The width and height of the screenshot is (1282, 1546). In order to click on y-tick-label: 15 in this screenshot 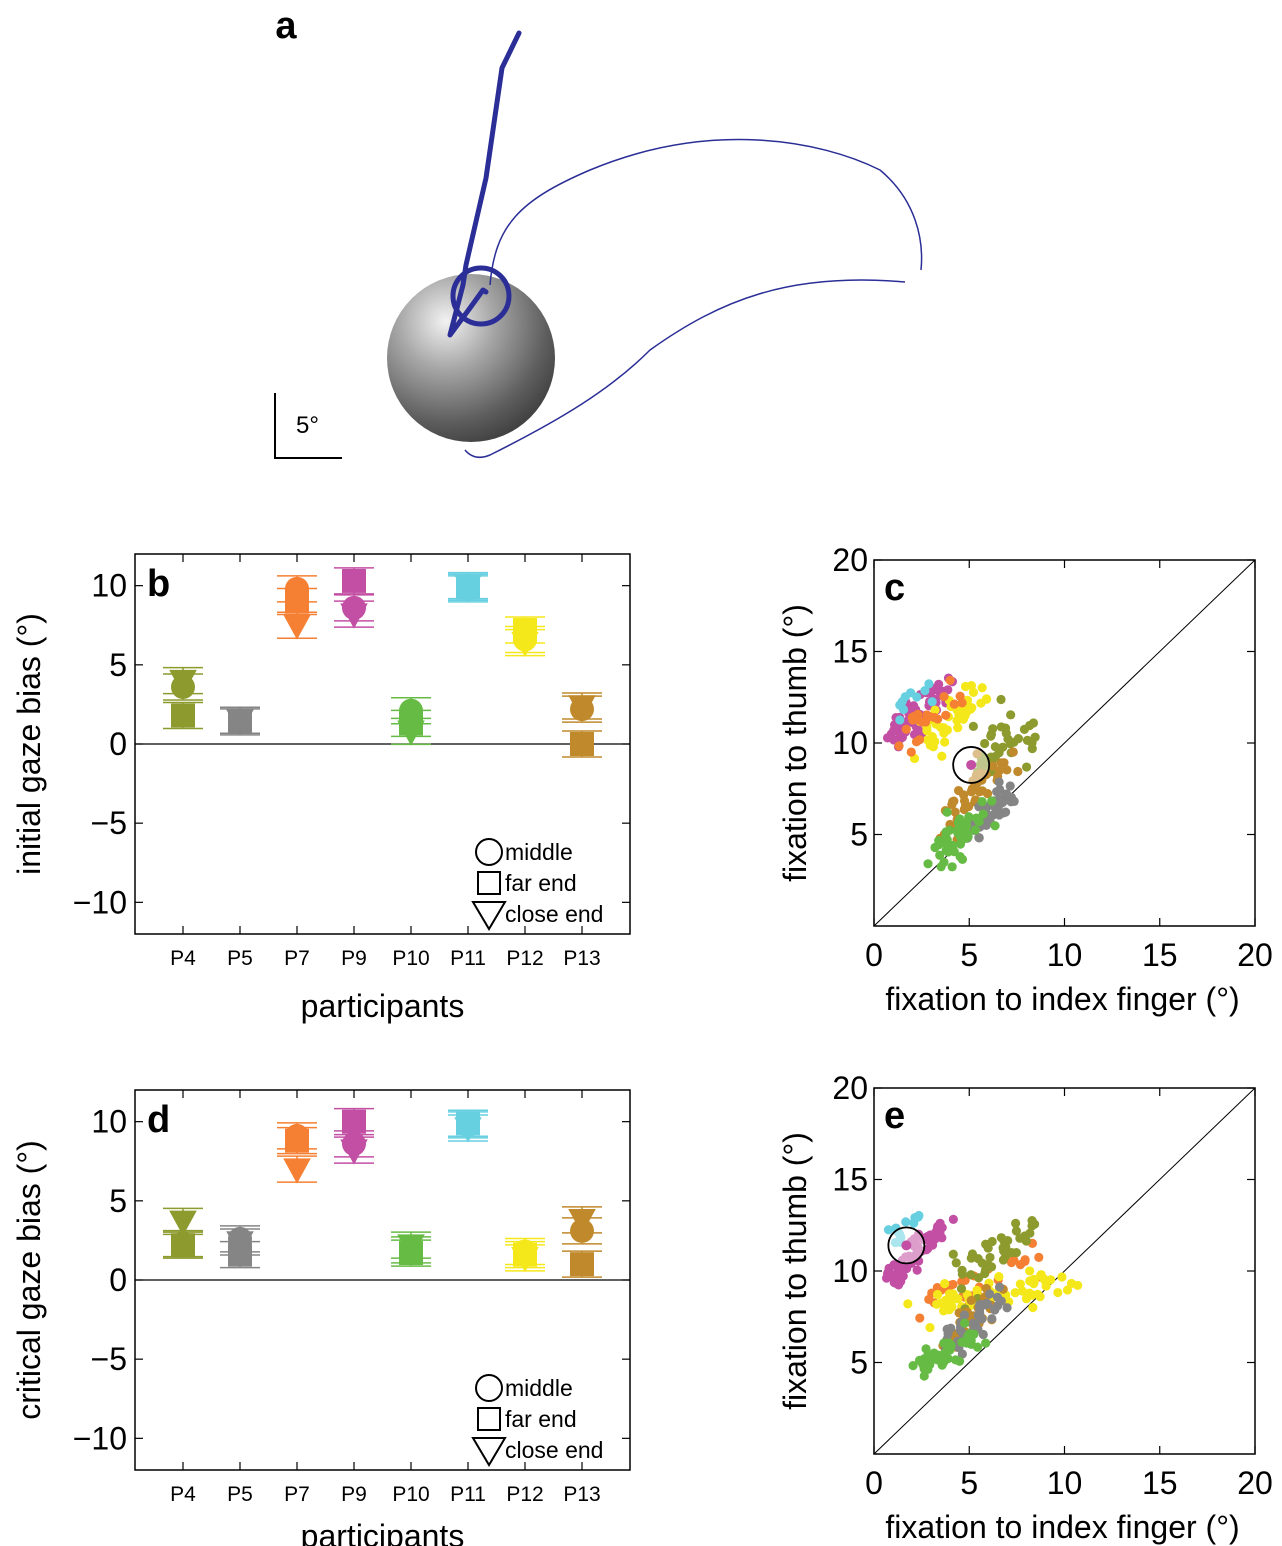, I will do `click(850, 1180)`.